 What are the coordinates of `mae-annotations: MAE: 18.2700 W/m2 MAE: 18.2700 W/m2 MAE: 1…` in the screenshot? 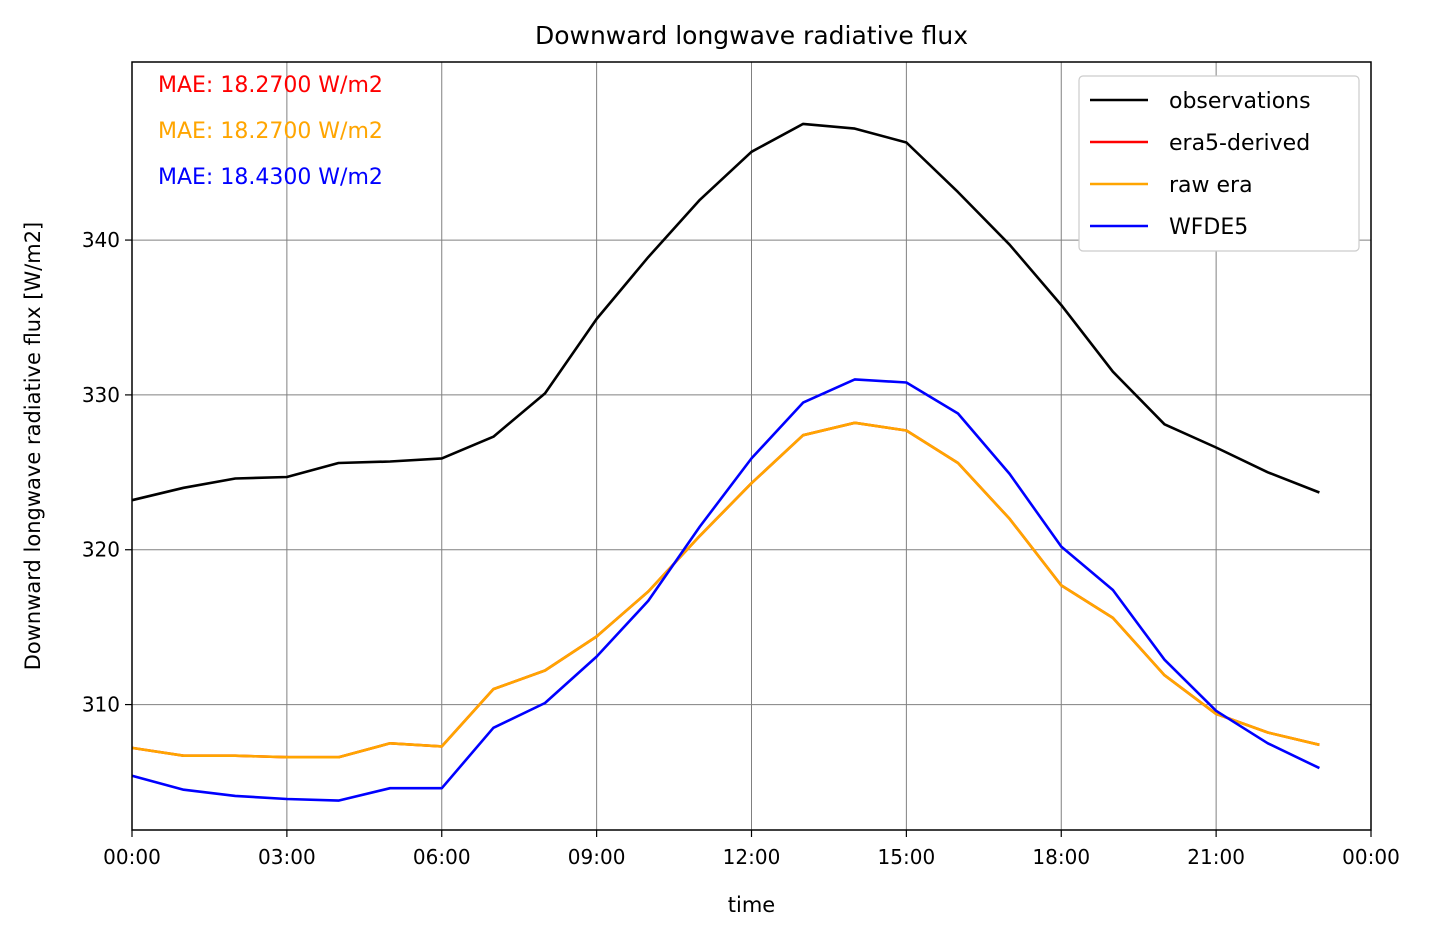 It's located at (270, 131).